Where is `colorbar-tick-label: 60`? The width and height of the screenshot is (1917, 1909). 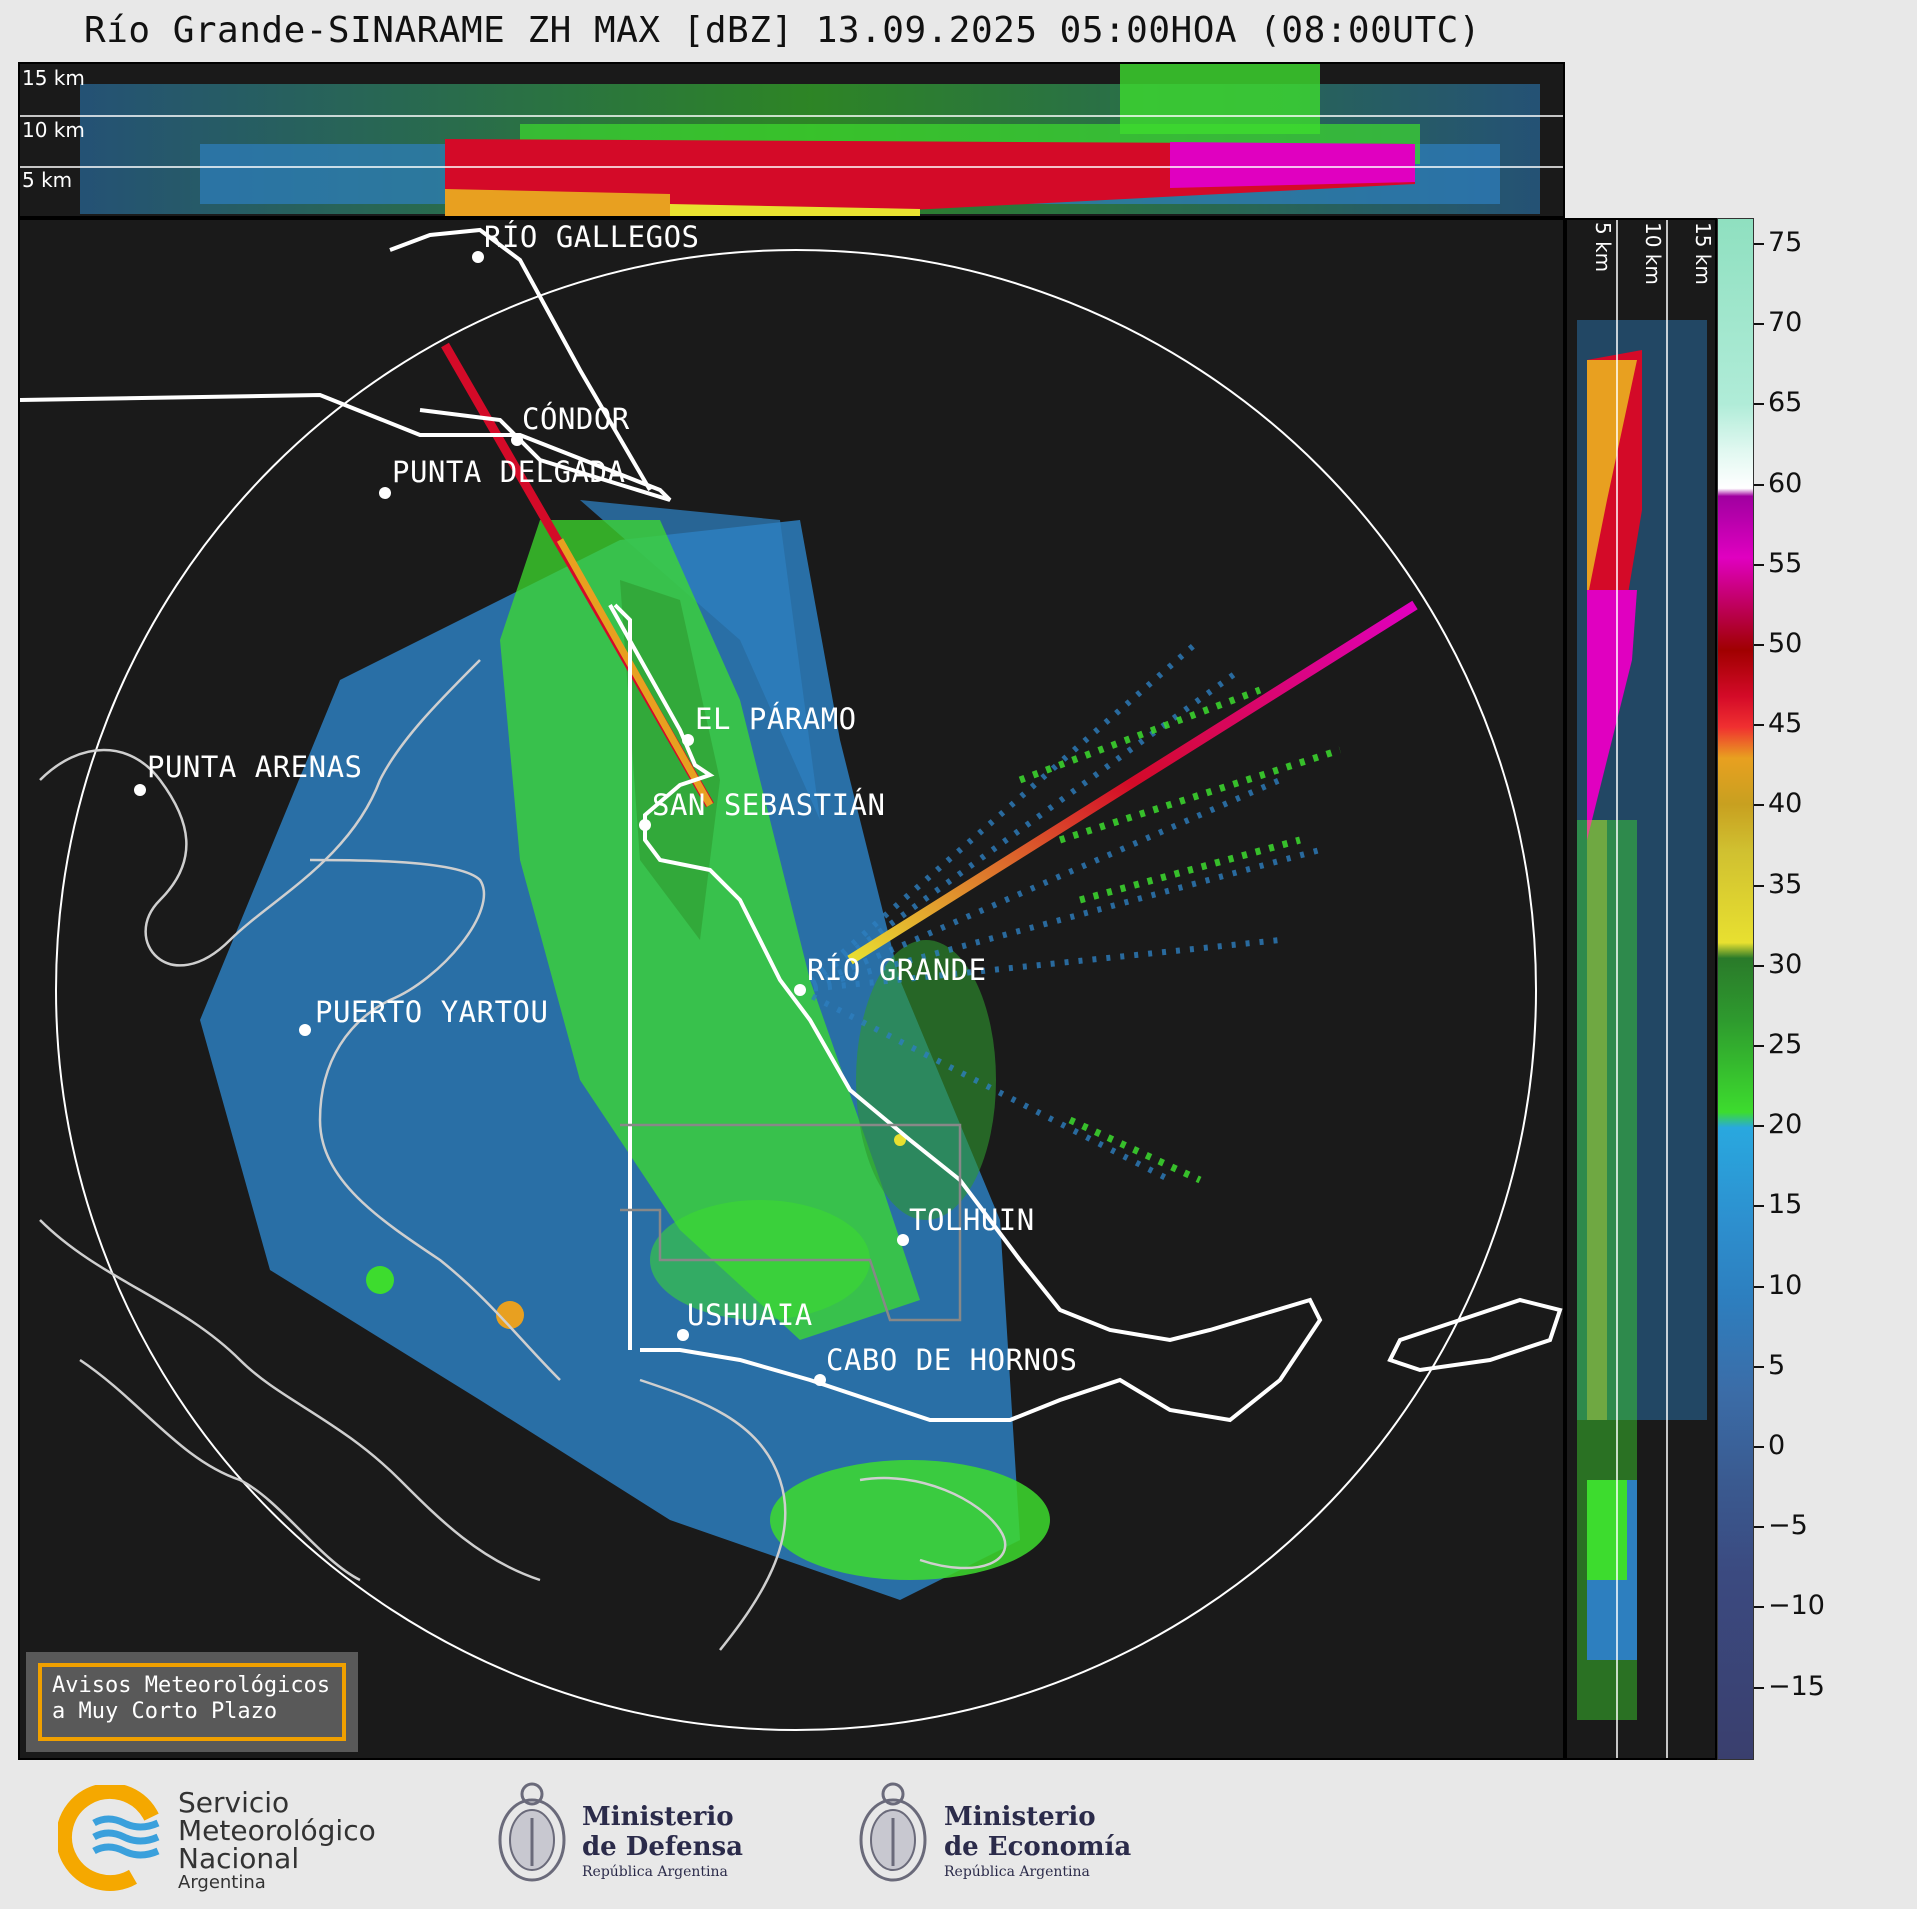 colorbar-tick-label: 60 is located at coordinates (1785, 483).